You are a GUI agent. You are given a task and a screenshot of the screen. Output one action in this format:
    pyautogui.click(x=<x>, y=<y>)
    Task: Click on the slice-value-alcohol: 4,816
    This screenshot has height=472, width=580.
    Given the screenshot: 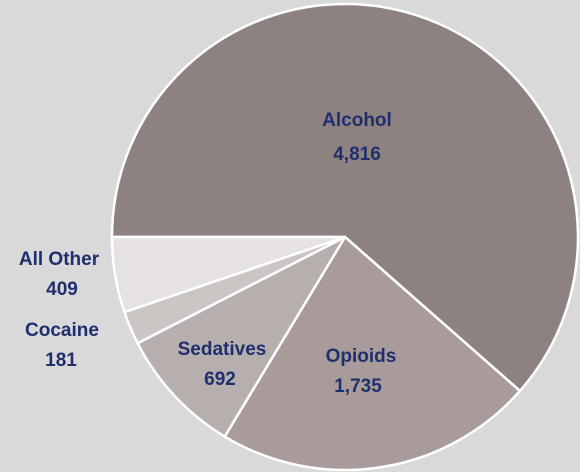 What is the action you would take?
    pyautogui.click(x=357, y=154)
    